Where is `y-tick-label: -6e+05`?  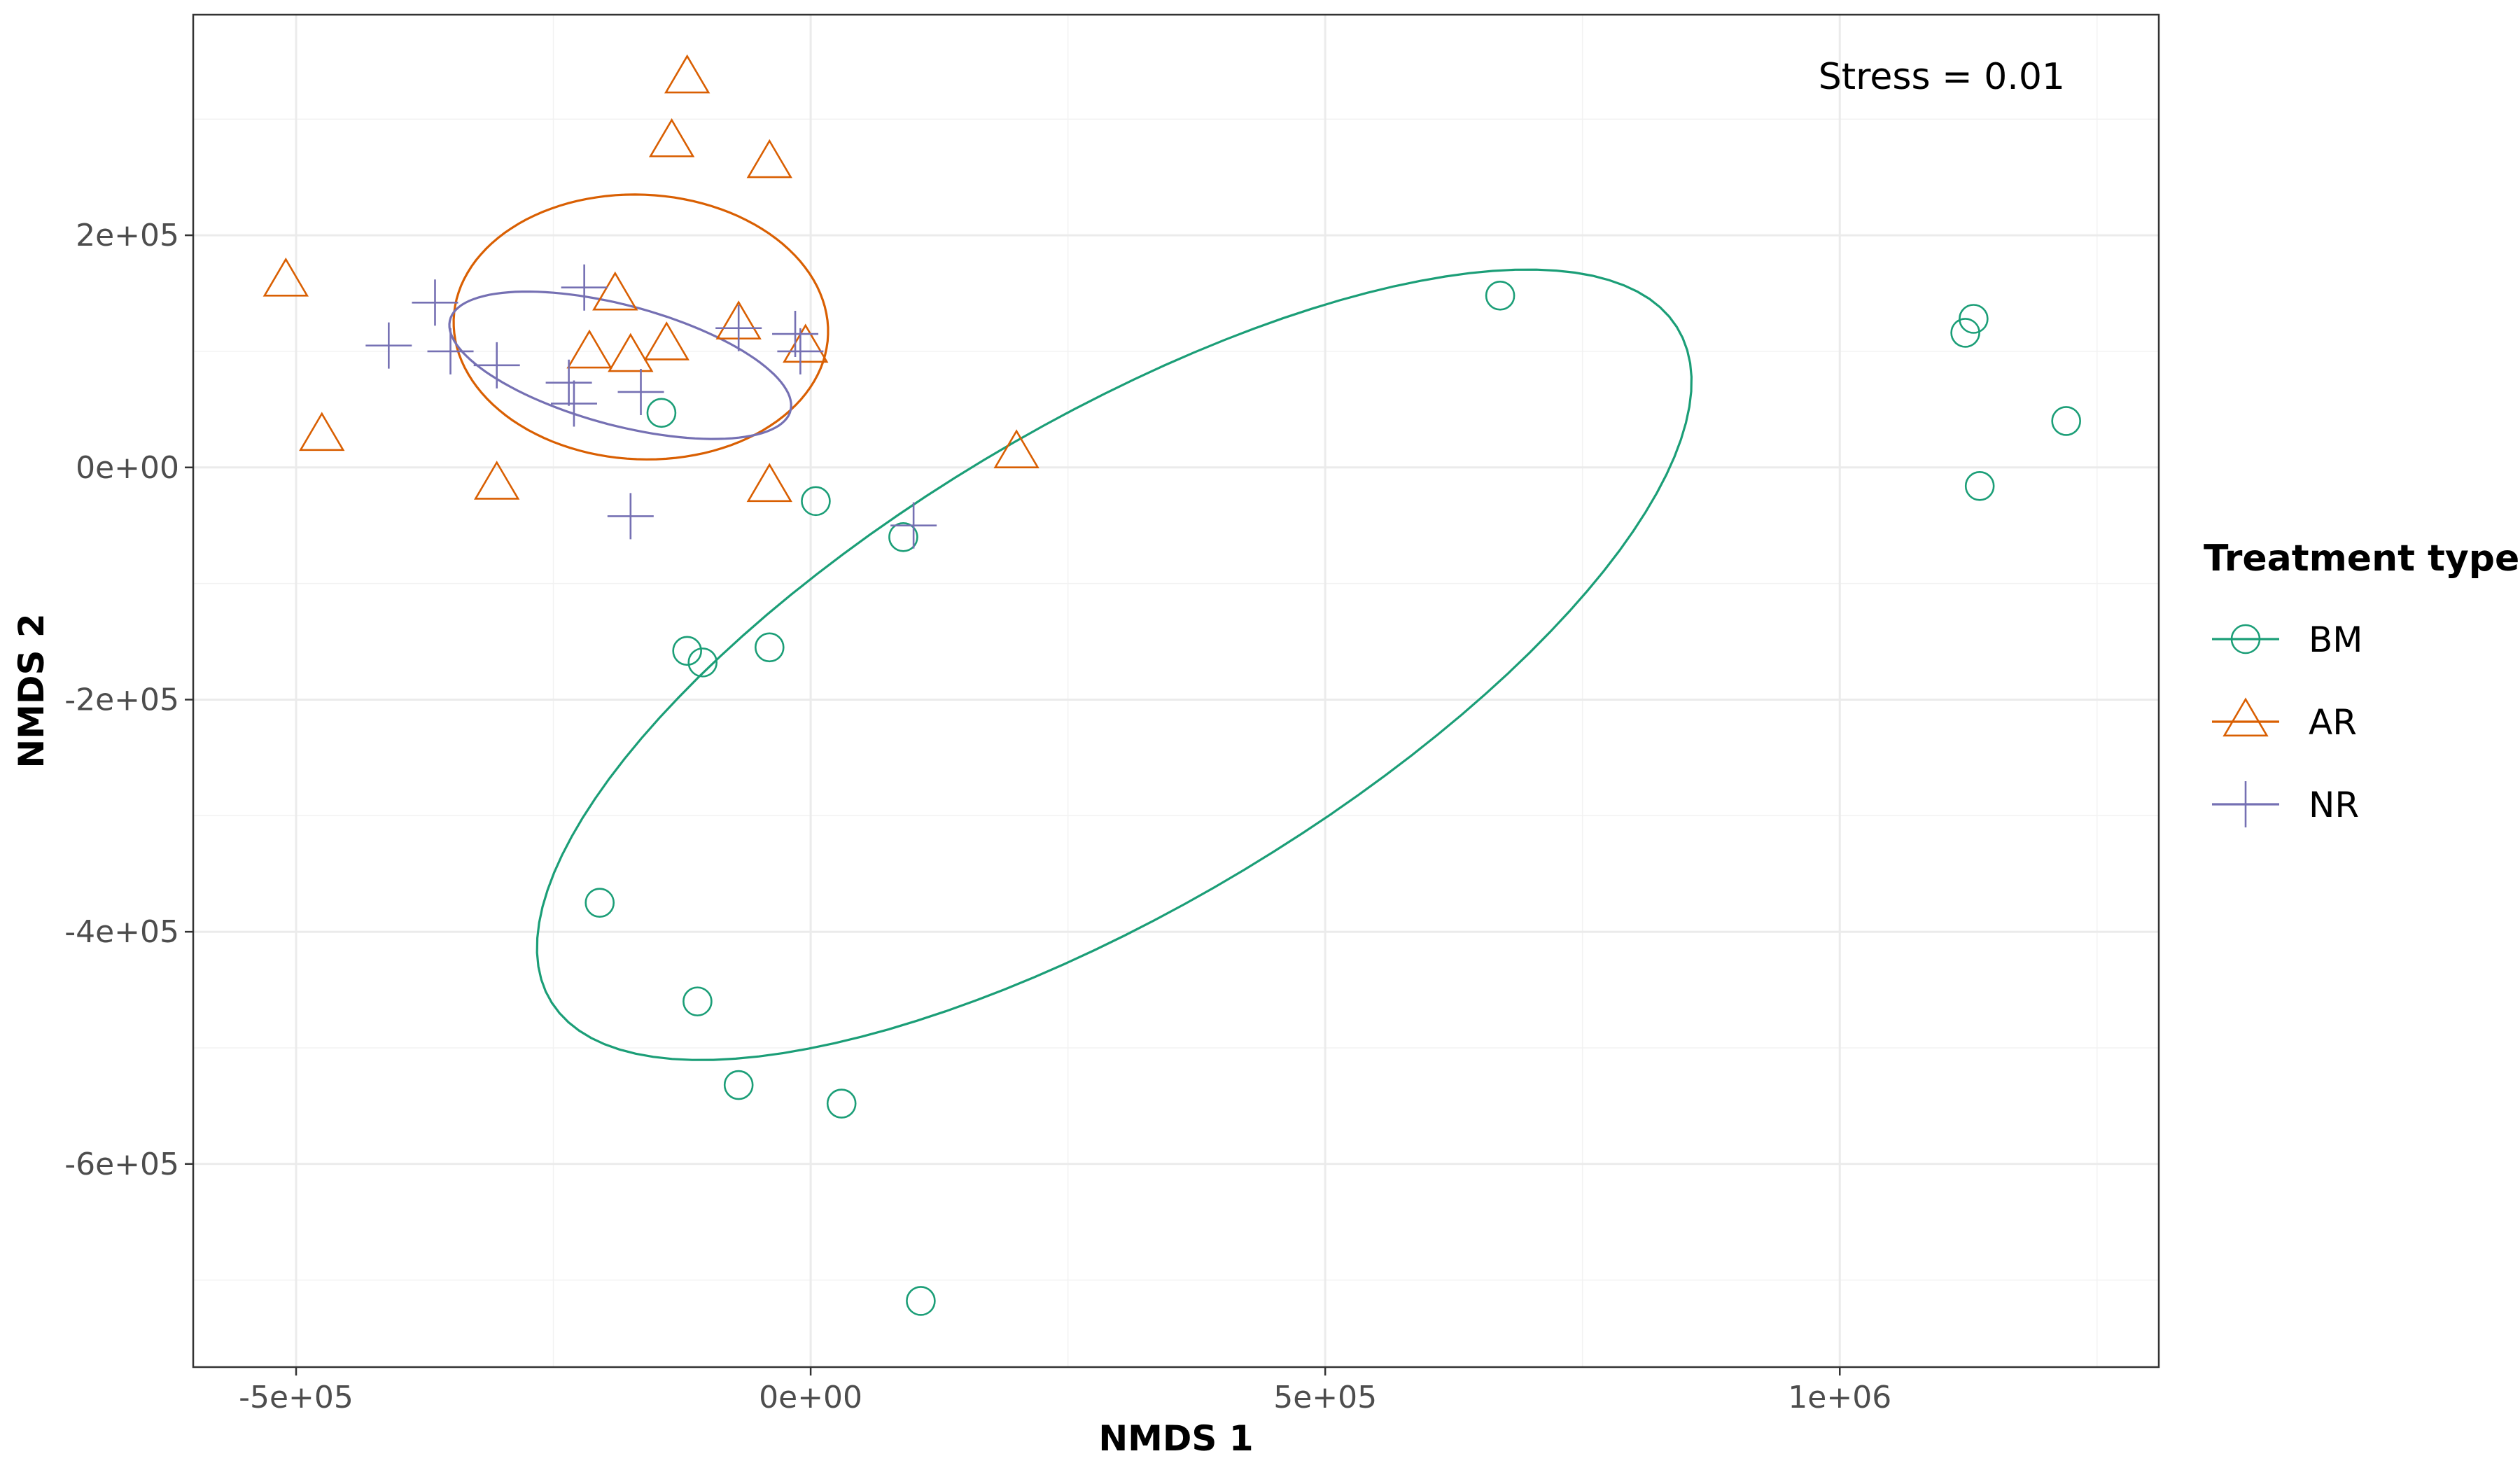
y-tick-label: -6e+05 is located at coordinates (121, 1164).